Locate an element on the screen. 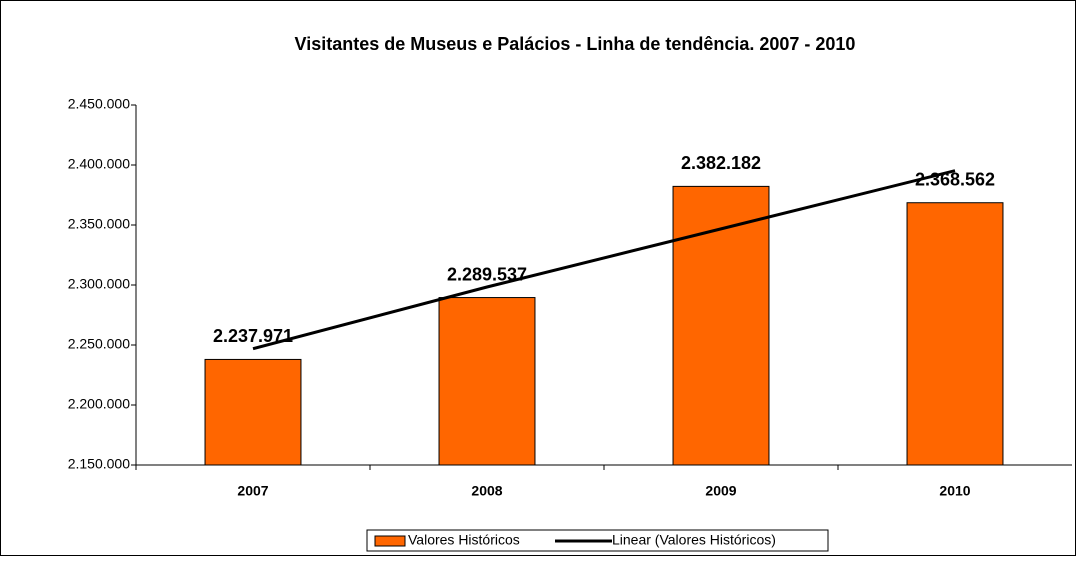  y-tick-label: 2.150.000 is located at coordinates (99, 464).